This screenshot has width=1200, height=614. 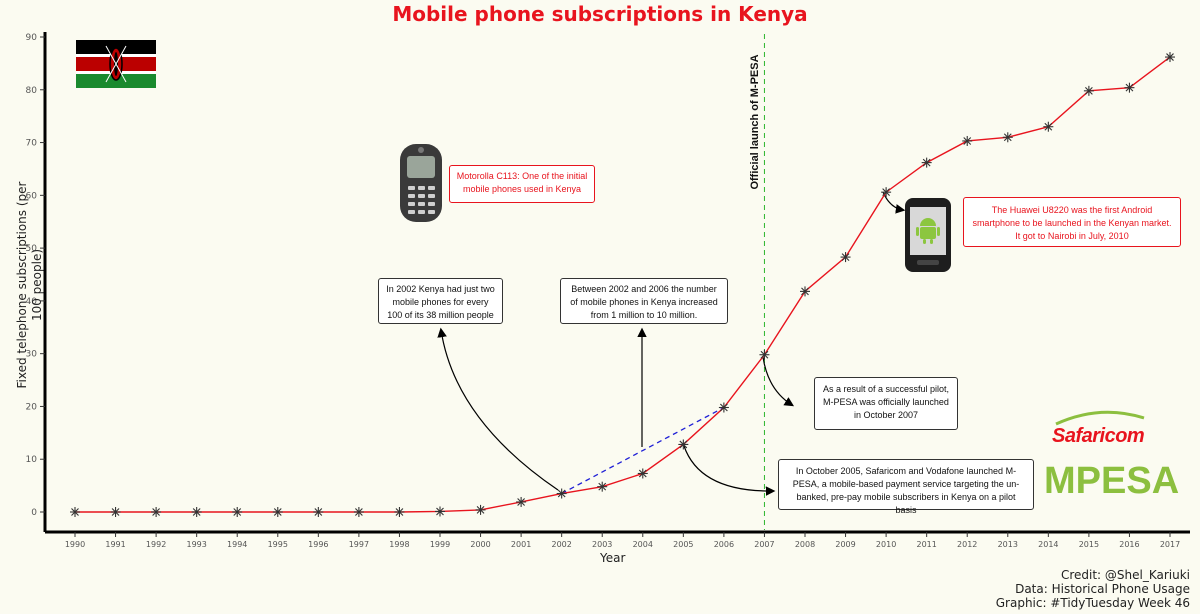 What do you see at coordinates (32, 38) in the screenshot?
I see `y-tick-label: 90` at bounding box center [32, 38].